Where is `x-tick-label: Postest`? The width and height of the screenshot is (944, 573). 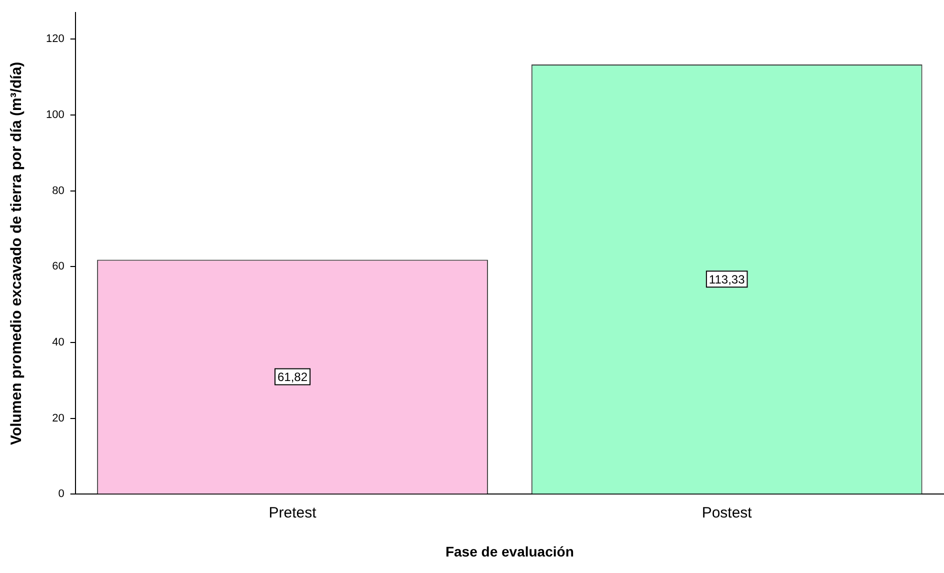
x-tick-label: Postest is located at coordinates (727, 513).